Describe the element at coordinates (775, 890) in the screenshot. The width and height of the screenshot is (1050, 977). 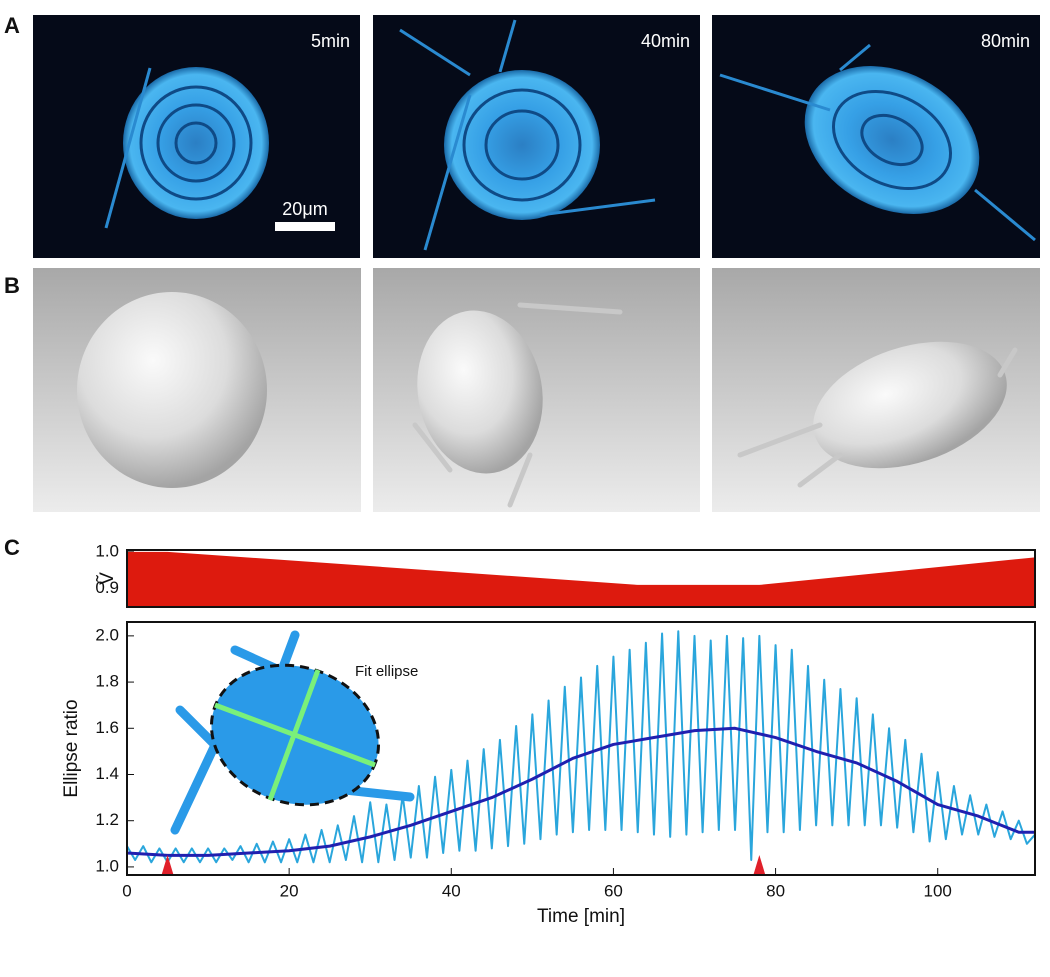
I see `x-tick-label: 80` at that location.